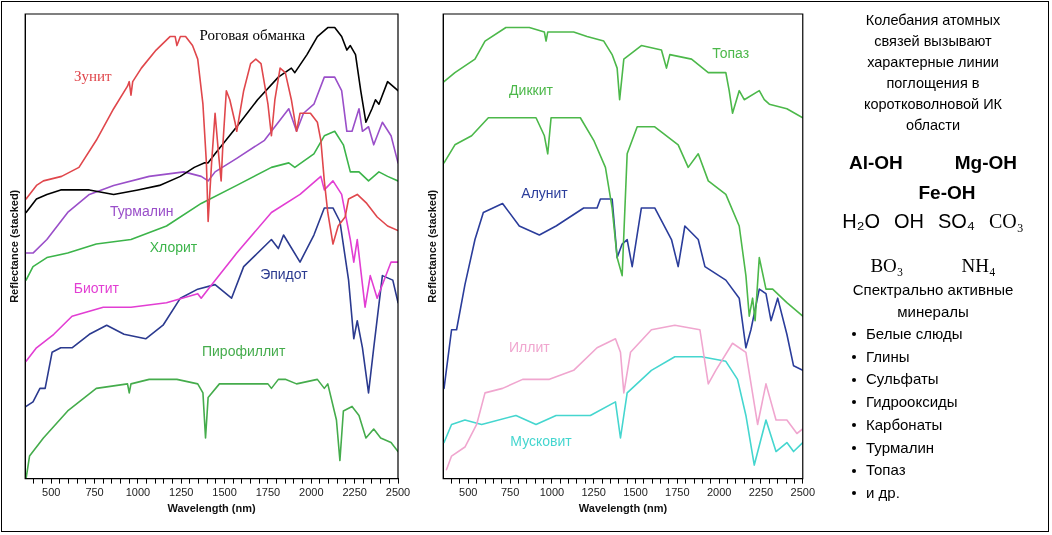 Image resolution: width=1052 pixels, height=535 pixels. I want to click on text: Al-OH, so click(875, 163).